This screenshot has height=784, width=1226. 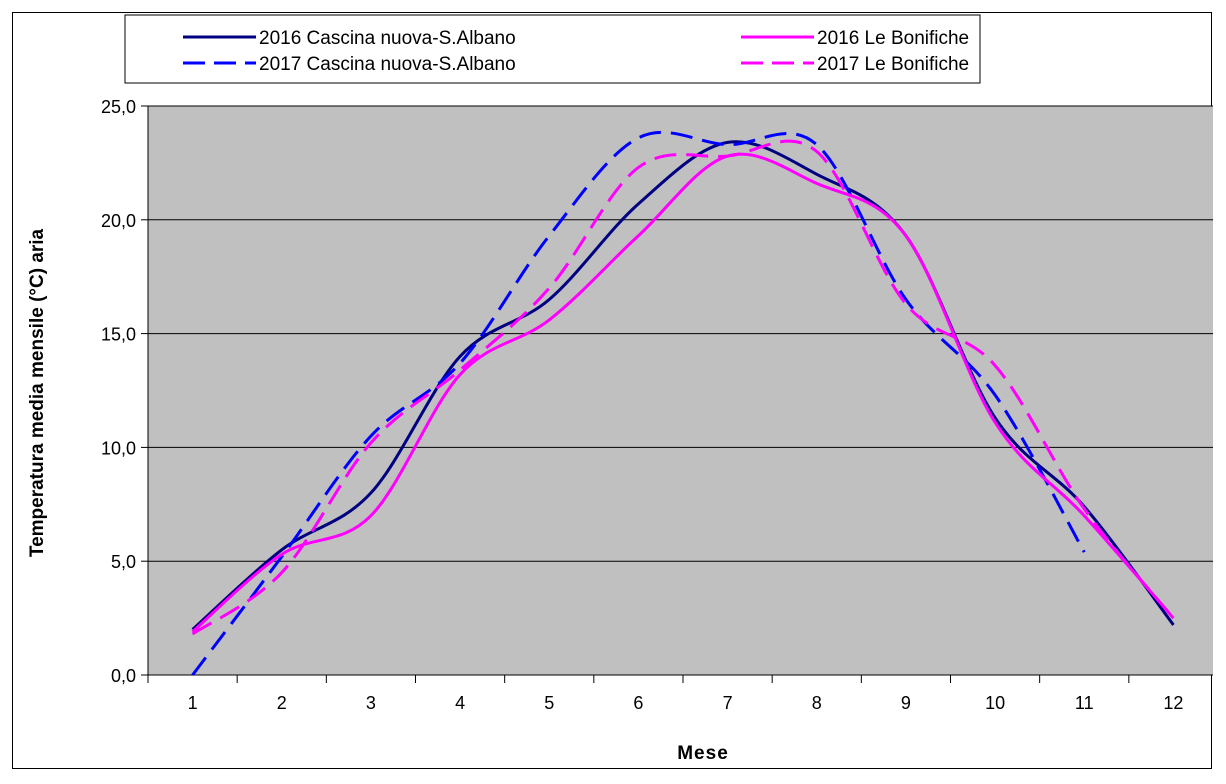 I want to click on y-tick-label: 25,0, so click(x=118, y=107).